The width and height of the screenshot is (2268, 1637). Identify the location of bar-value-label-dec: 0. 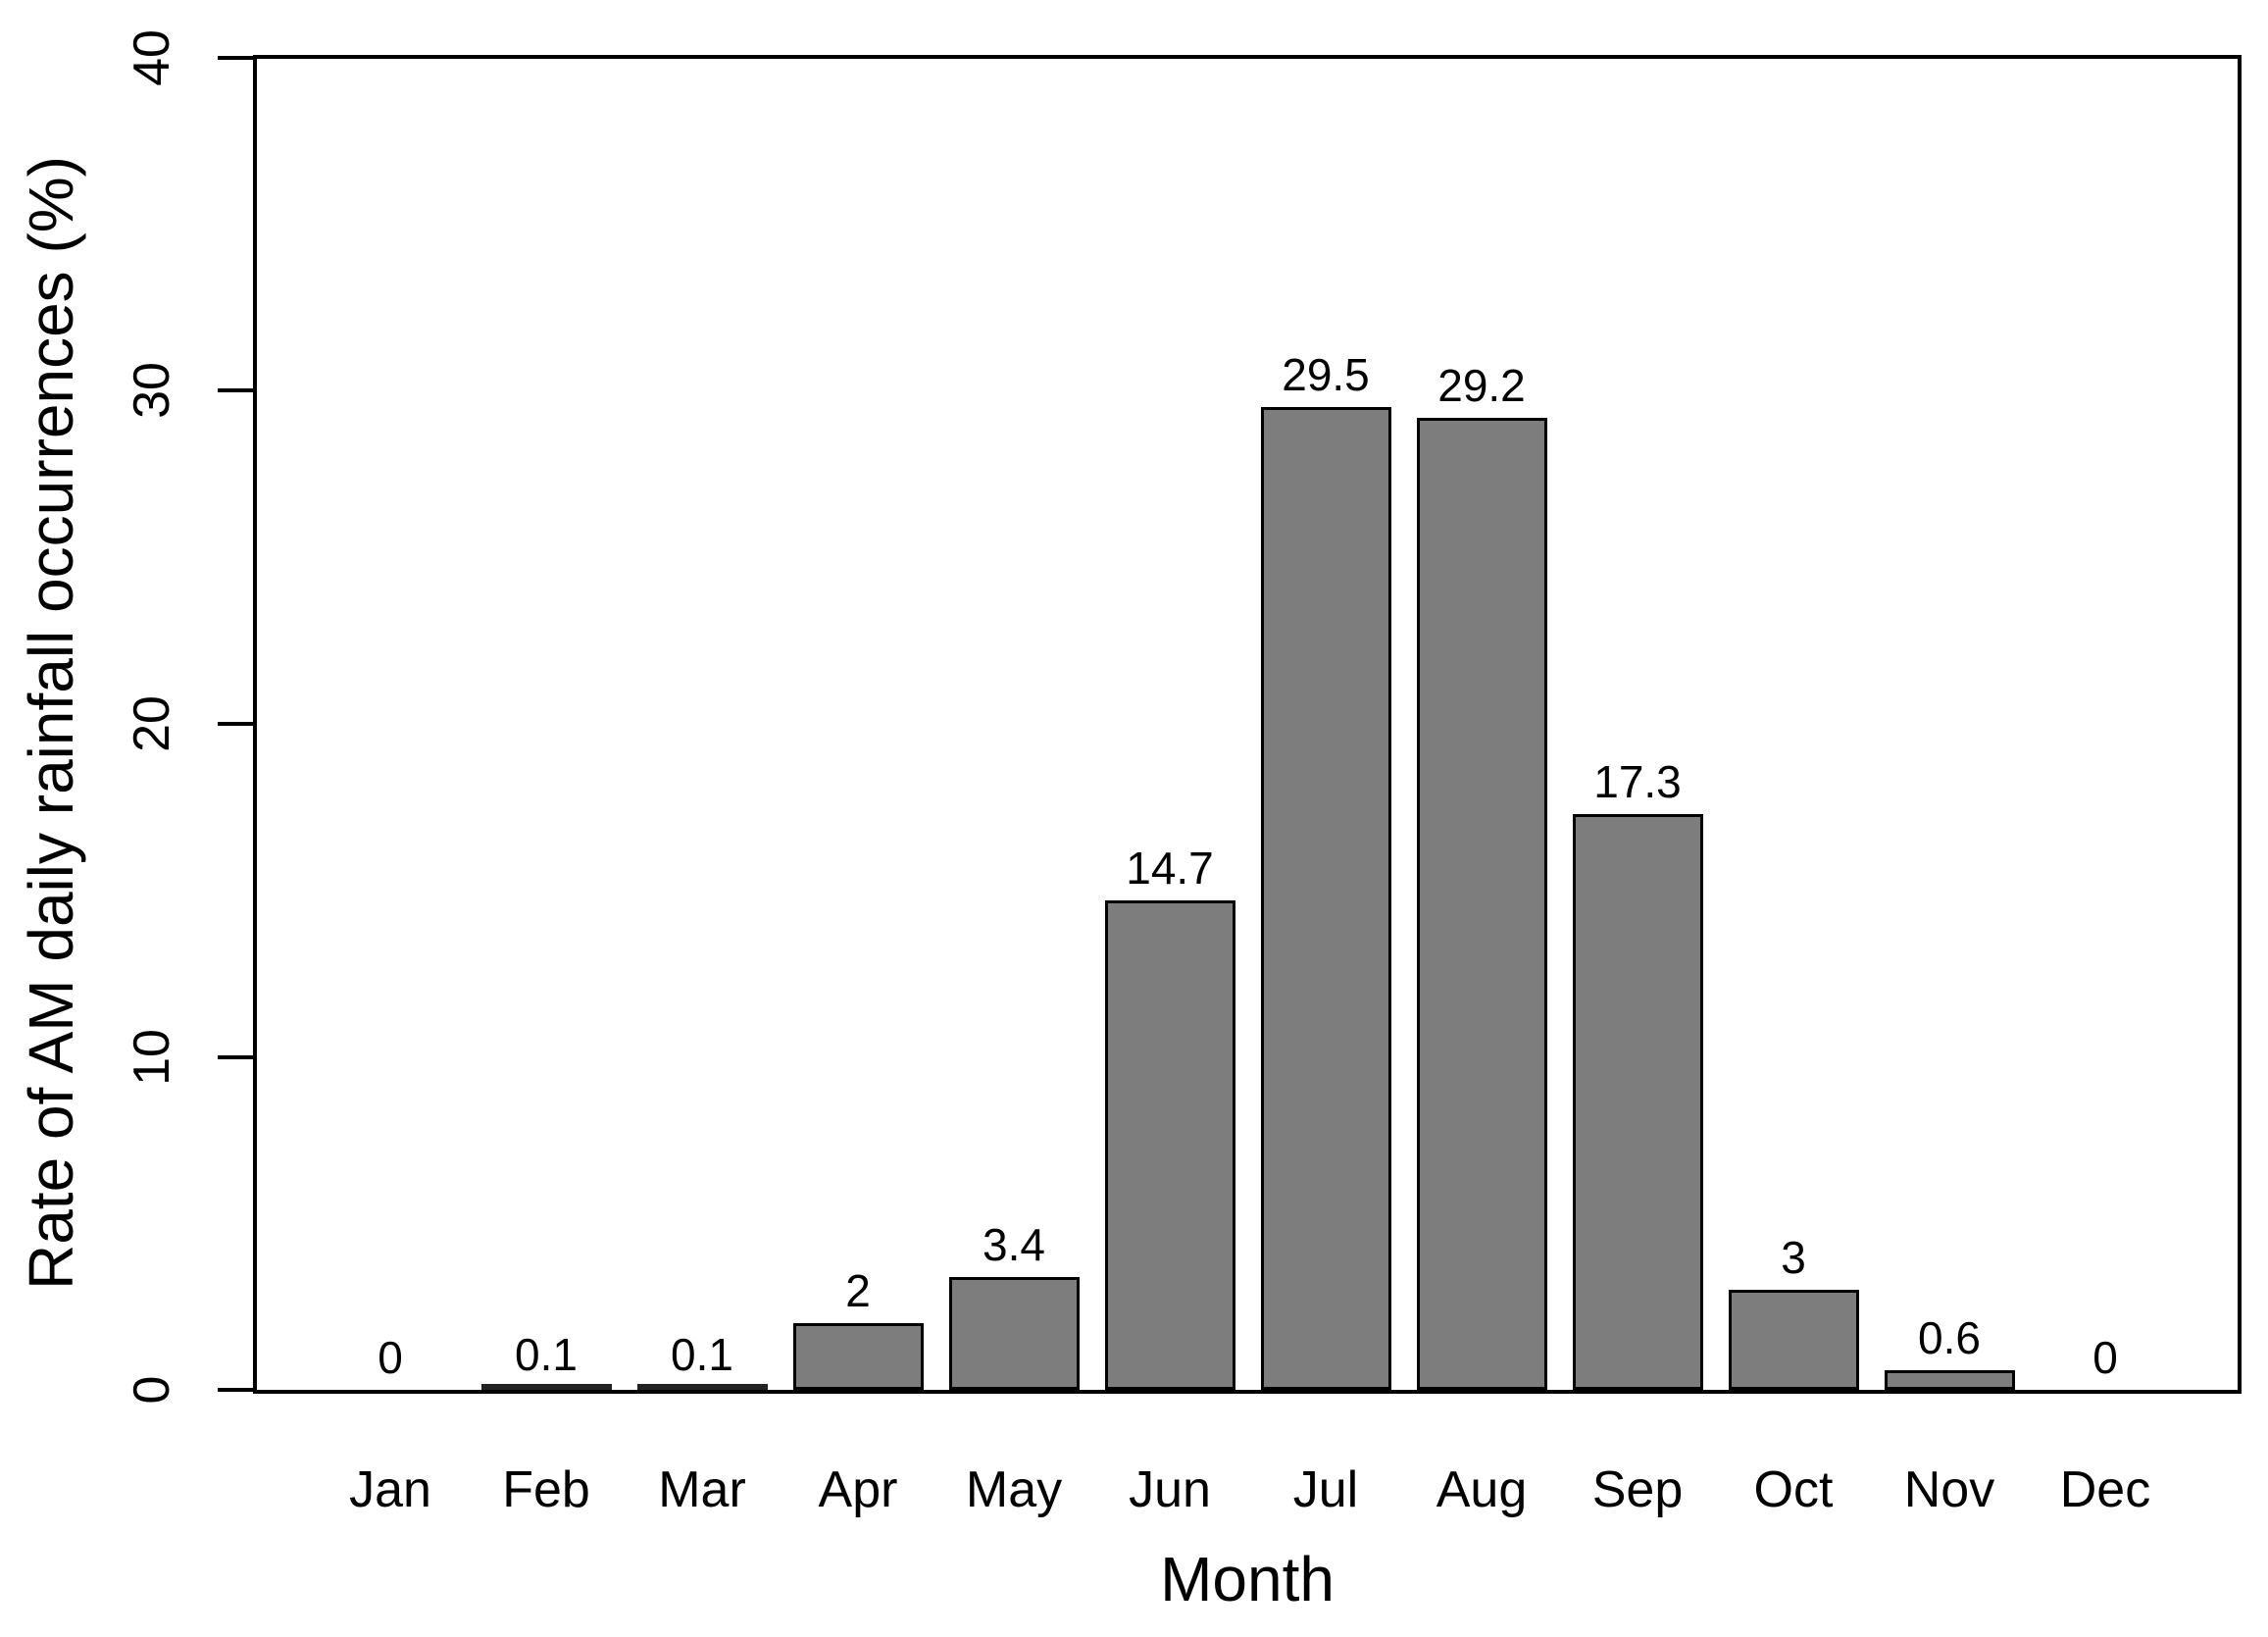
(2105, 1357).